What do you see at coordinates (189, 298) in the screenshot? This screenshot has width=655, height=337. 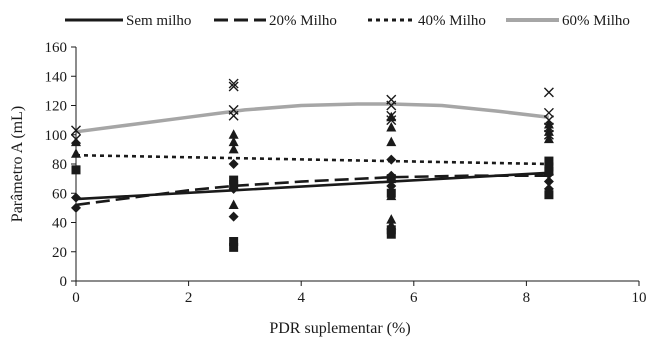 I see `x-tick-label: 2` at bounding box center [189, 298].